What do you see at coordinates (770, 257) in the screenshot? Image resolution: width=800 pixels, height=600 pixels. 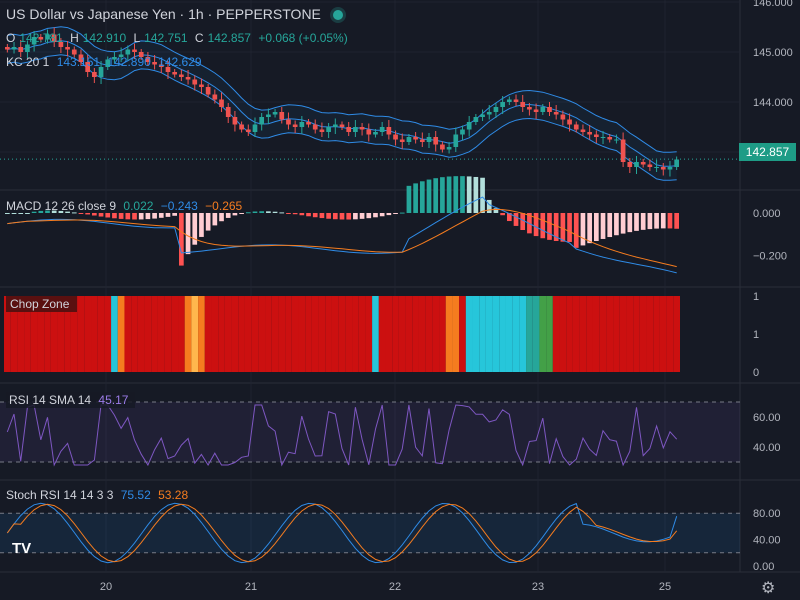 I see `y-tick-label: −0.200` at bounding box center [770, 257].